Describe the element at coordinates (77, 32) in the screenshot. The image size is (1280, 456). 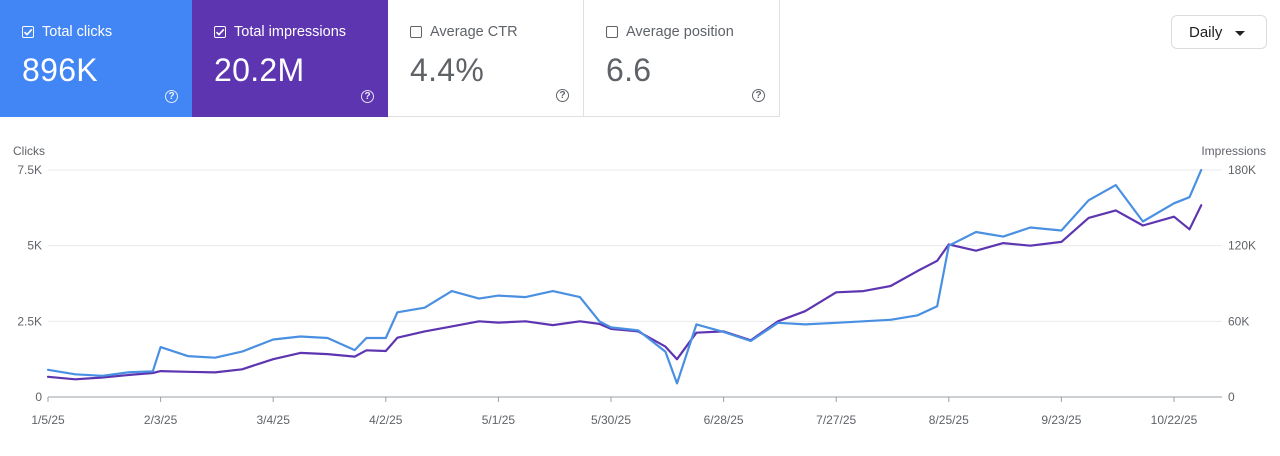
I see `metric-label: Total clicks` at that location.